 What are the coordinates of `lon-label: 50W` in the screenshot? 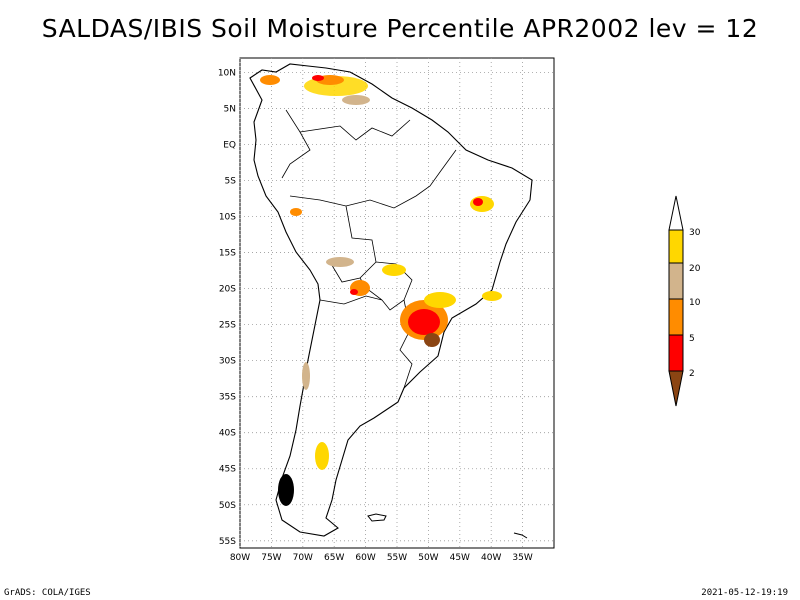 It's located at (428, 558).